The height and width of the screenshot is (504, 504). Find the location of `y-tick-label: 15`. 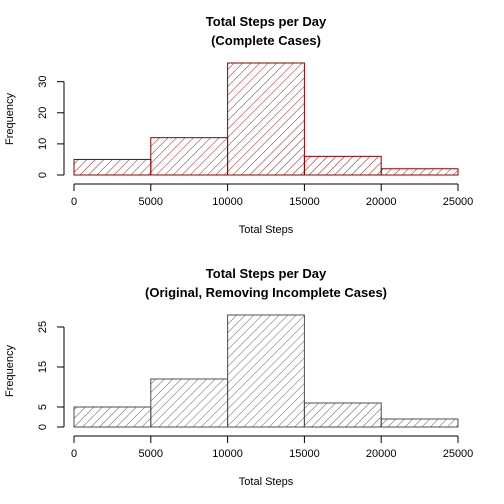

y-tick-label: 15 is located at coordinates (43, 367).